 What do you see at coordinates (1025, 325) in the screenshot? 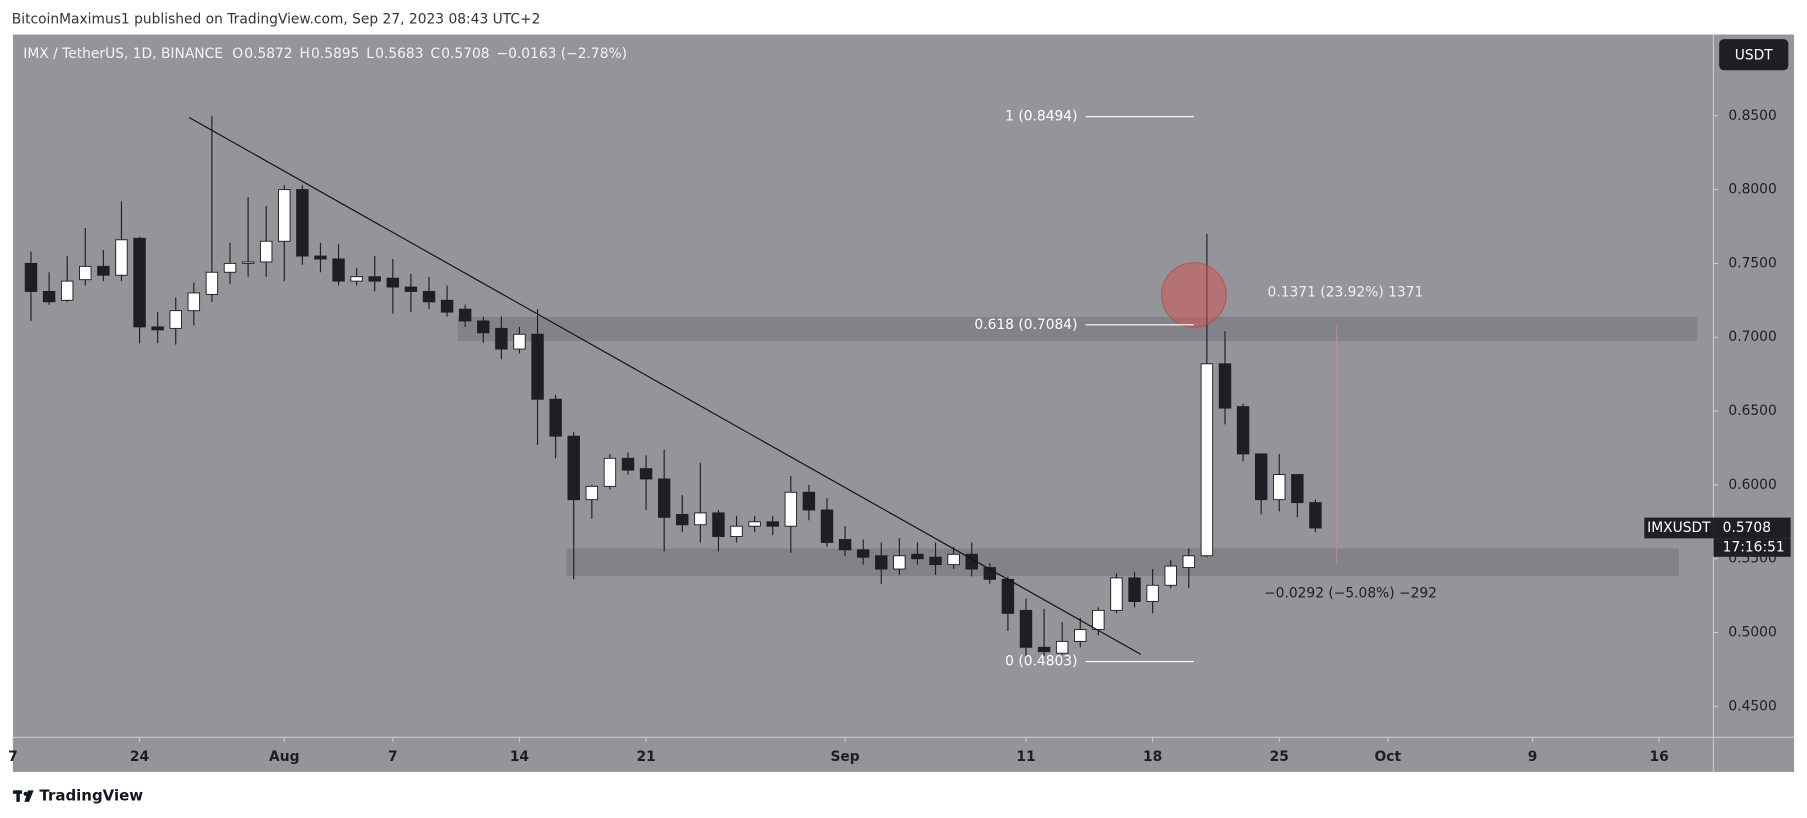
I see `fib-label: 0.618 (0.7084)` at bounding box center [1025, 325].